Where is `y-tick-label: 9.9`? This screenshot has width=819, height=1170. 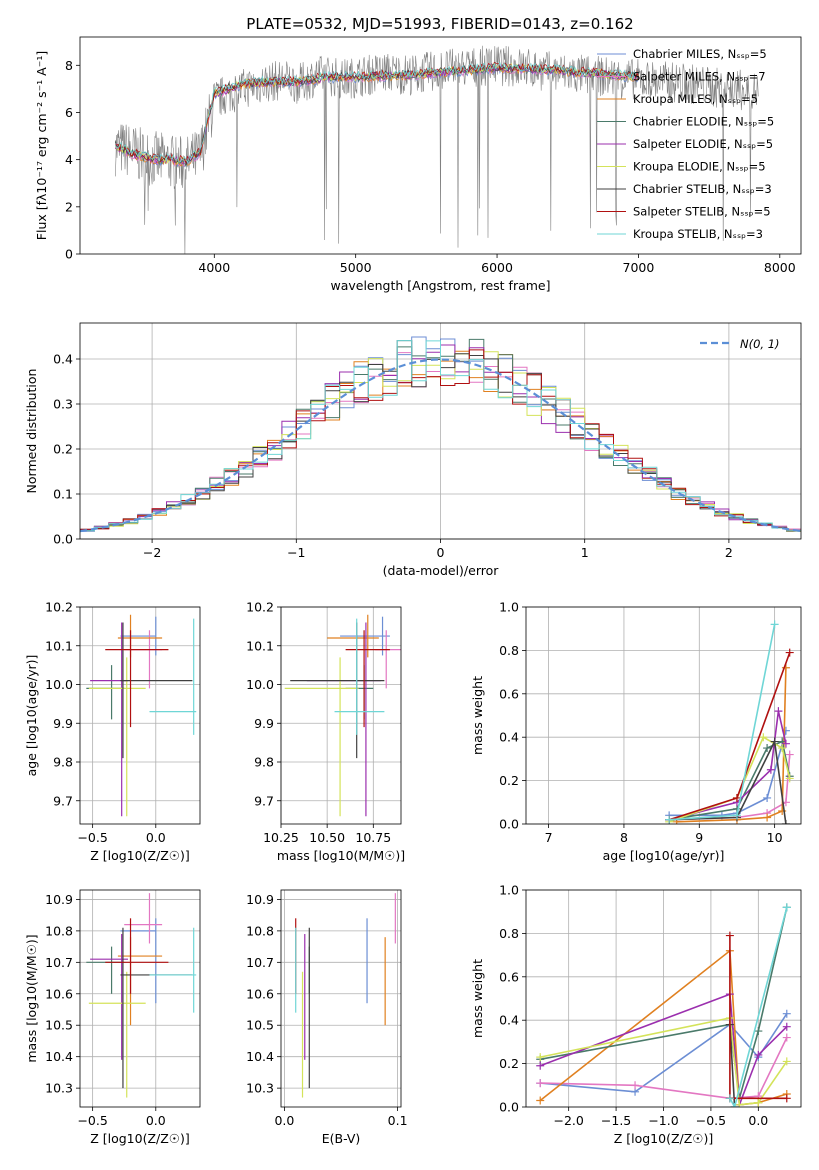
y-tick-label: 9.9 is located at coordinates (63, 723).